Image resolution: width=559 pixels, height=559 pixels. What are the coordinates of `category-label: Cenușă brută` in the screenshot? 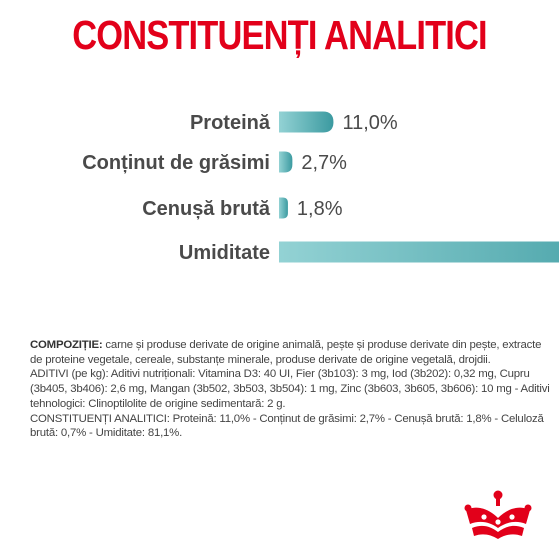 It's located at (206, 209).